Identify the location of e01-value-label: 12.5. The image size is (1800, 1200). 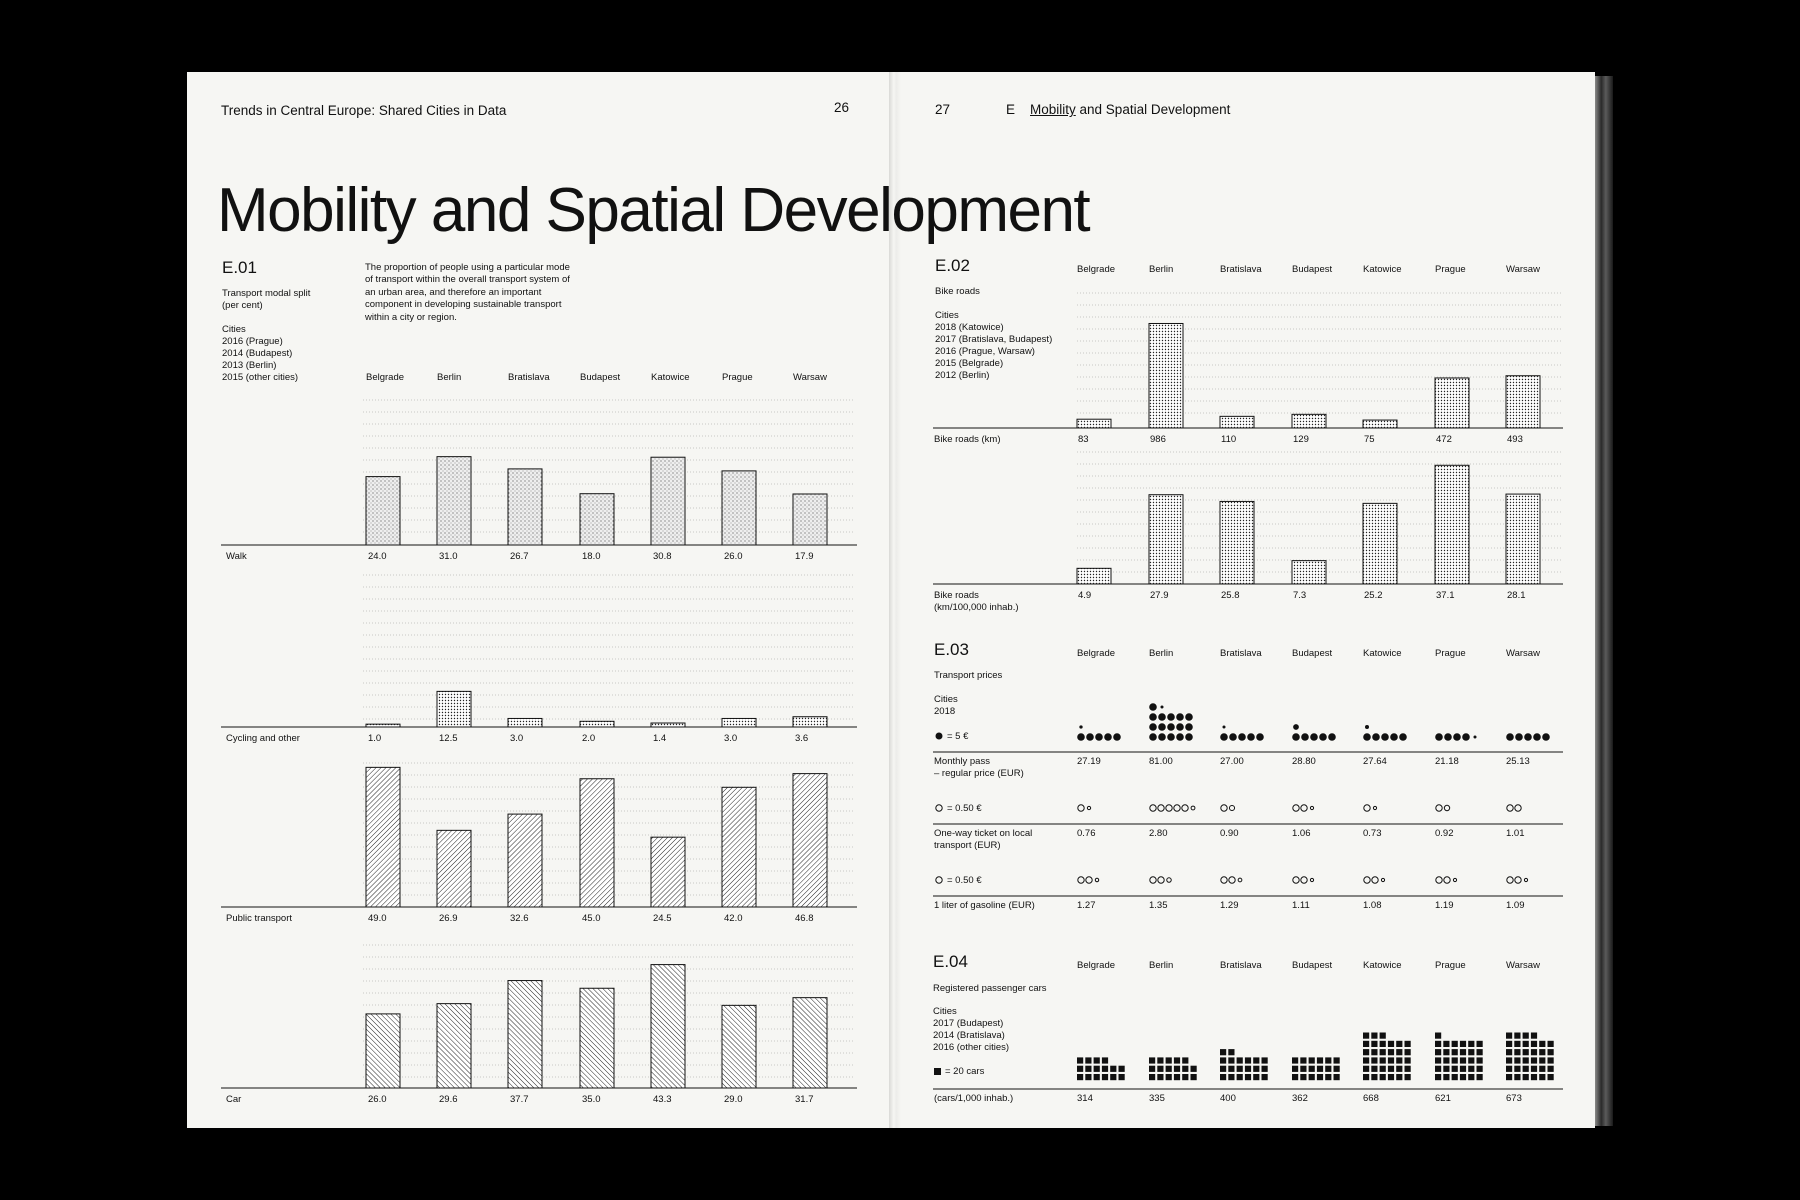
(448, 738).